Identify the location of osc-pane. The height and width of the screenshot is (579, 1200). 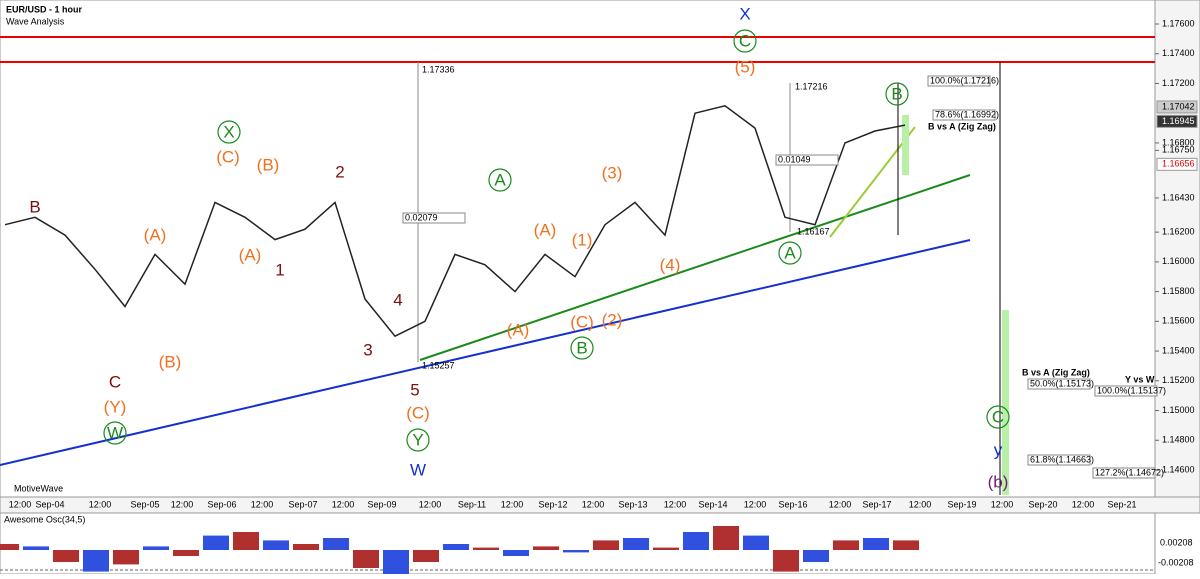
(578, 543).